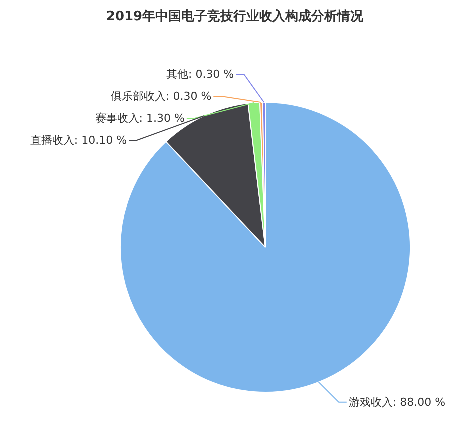 The width and height of the screenshot is (469, 437). What do you see at coordinates (235, 16) in the screenshot?
I see `chart-title: 2019年中国电子竞技行业收入构成分析情况` at bounding box center [235, 16].